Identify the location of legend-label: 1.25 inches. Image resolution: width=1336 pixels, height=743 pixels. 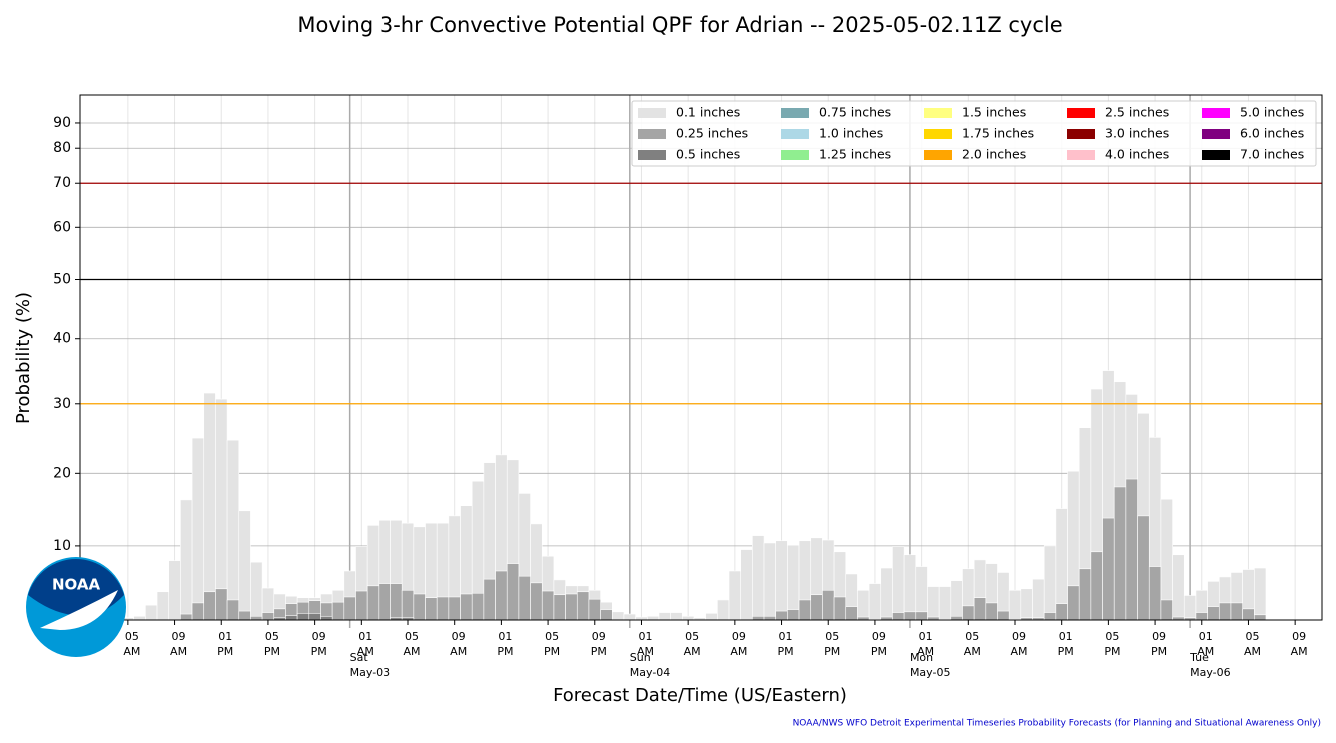
(855, 154).